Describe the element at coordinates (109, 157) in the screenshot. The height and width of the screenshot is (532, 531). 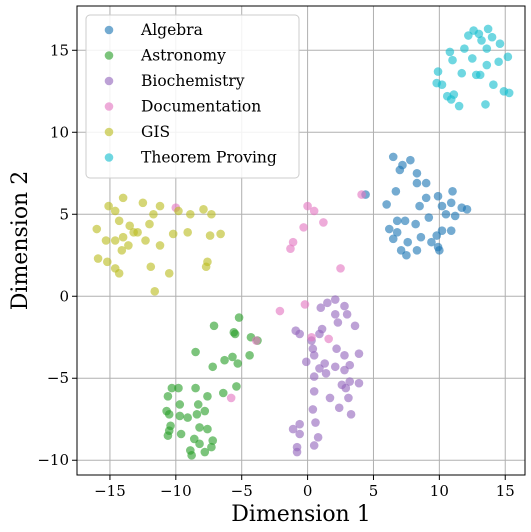
I see `legend-marker-theorem-proving` at that location.